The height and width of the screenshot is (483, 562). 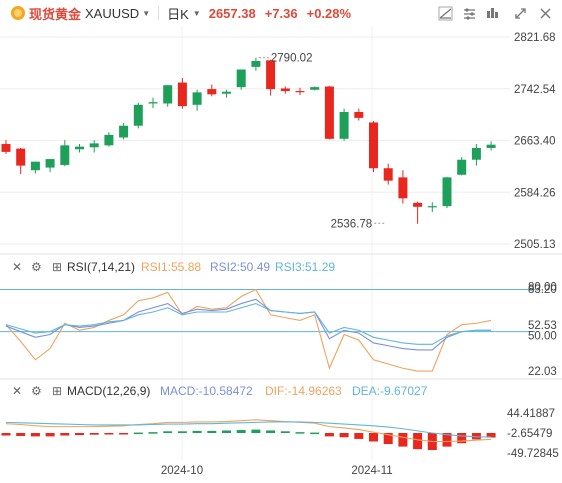 I want to click on collapse-icon: ✕, so click(x=17, y=267).